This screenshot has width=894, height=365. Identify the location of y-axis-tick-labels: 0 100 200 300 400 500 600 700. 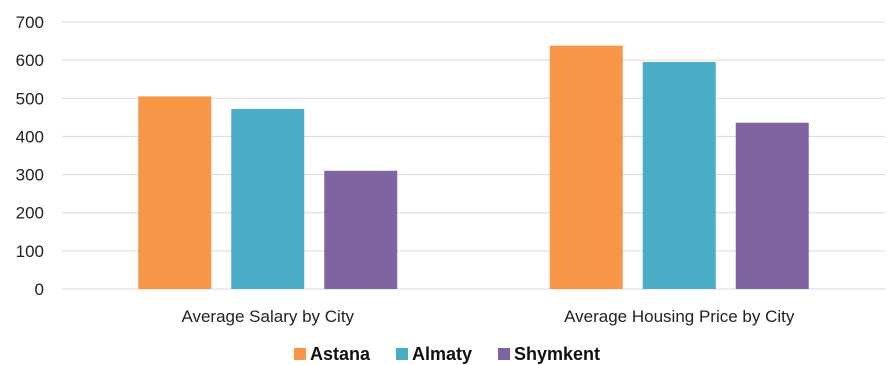
(30, 156).